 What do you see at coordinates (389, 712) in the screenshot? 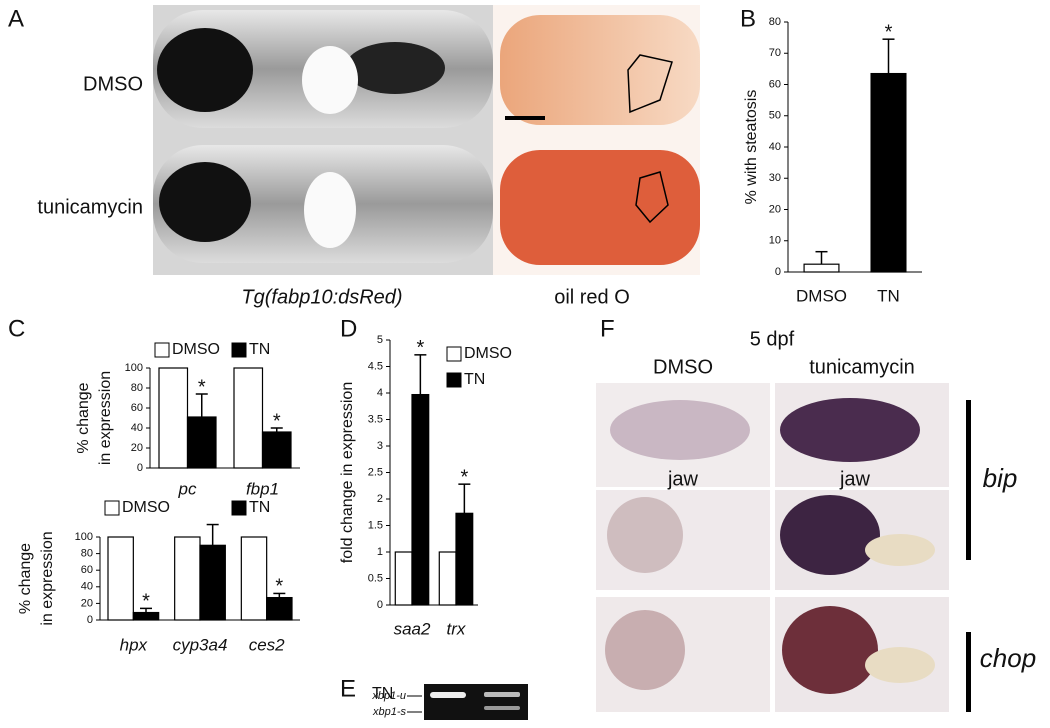
I see `band-label: xbp1-s` at bounding box center [389, 712].